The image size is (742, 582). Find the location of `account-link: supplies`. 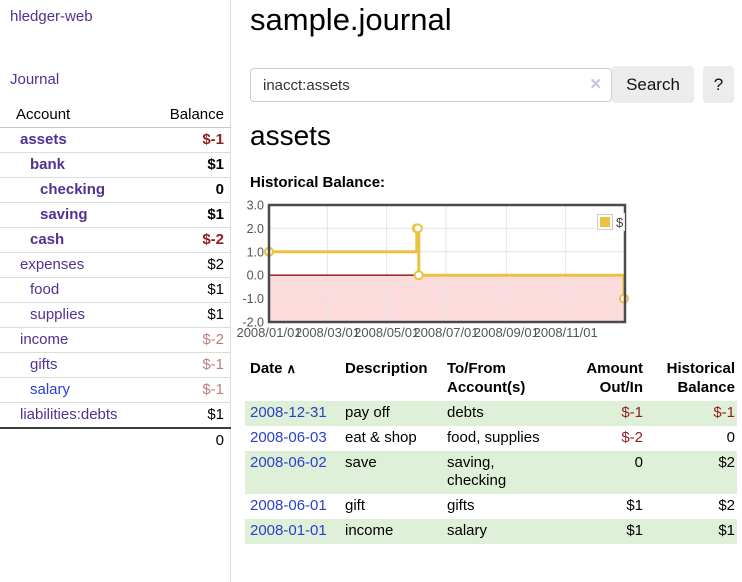

account-link: supplies is located at coordinates (58, 314).